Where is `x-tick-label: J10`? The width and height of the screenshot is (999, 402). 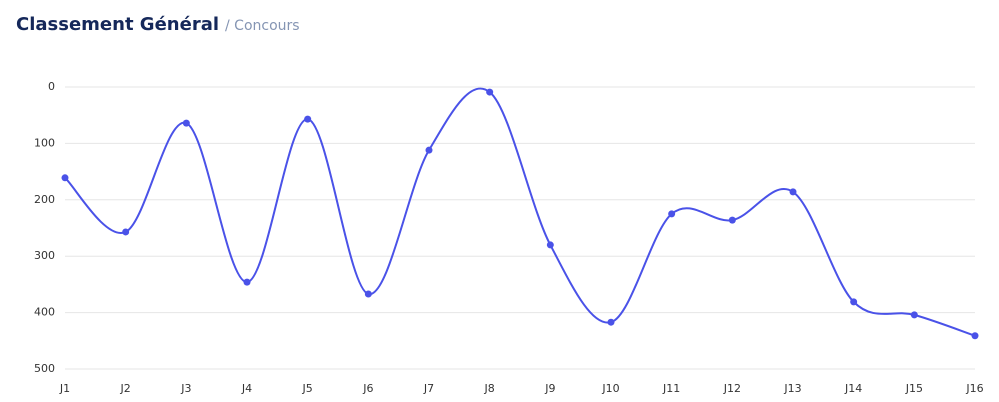
x-tick-label: J10 is located at coordinates (610, 388).